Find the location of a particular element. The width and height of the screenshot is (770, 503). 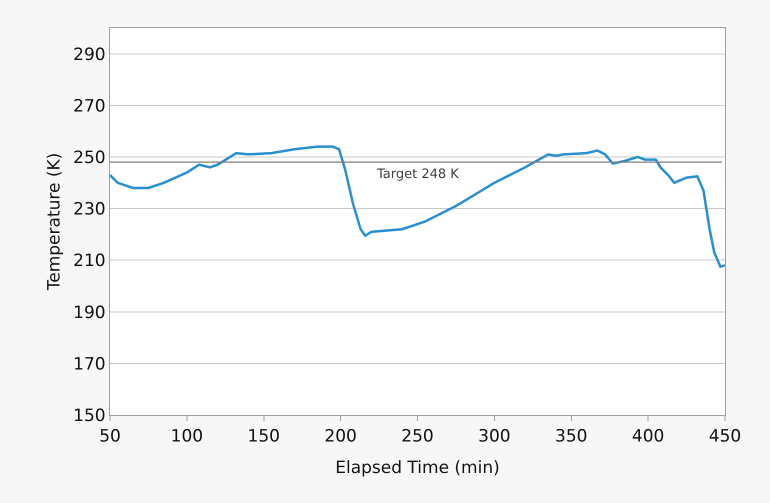

x-tick-label: 50 is located at coordinates (110, 436).